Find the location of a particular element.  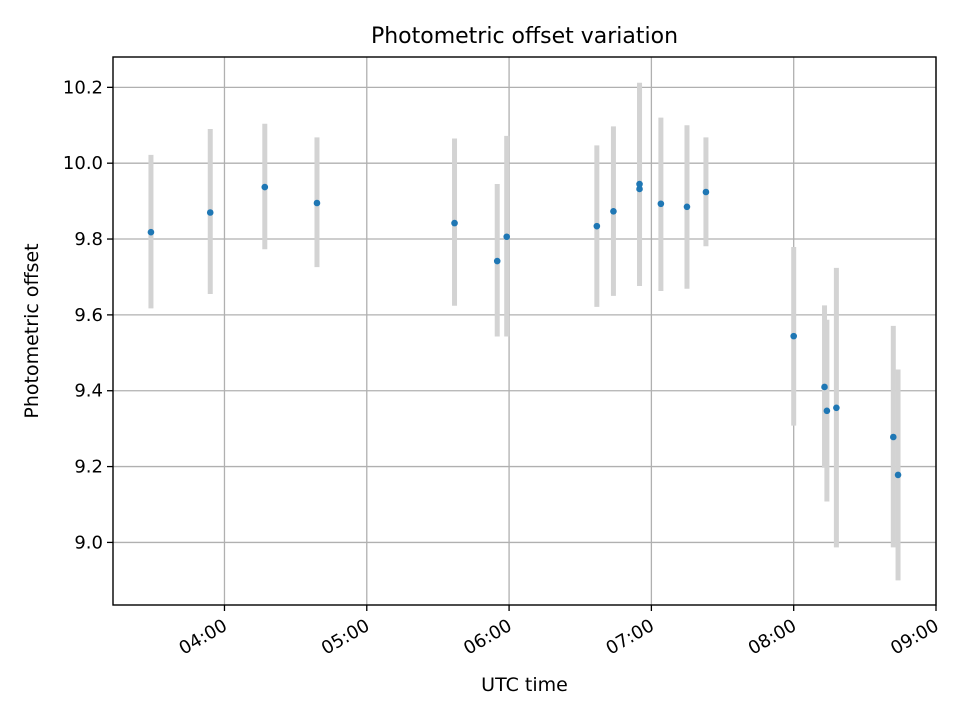

chart-title: Photometric offset variation is located at coordinates (524, 36).